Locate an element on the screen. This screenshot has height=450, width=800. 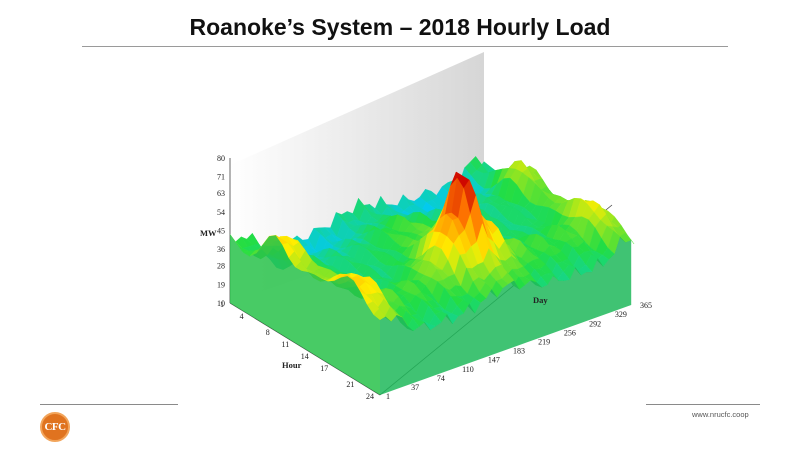
title-divider is located at coordinates (405, 46).